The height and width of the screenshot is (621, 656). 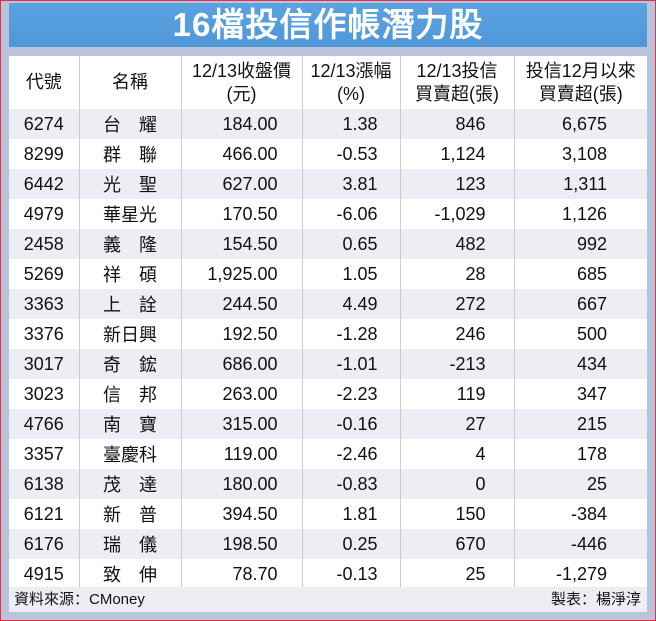 What do you see at coordinates (241, 334) in the screenshot?
I see `table-cell: 192.50` at bounding box center [241, 334].